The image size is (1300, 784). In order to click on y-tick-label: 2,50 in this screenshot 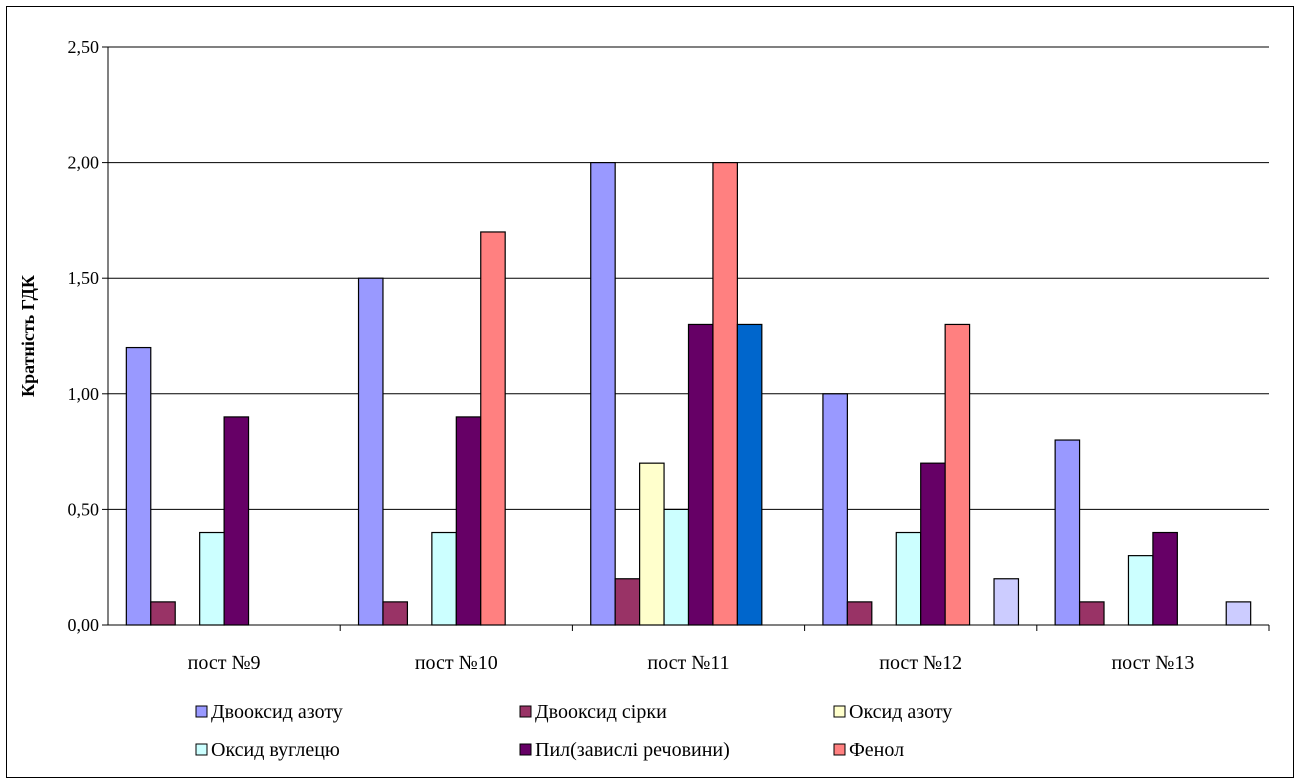, I will do `click(84, 47)`.